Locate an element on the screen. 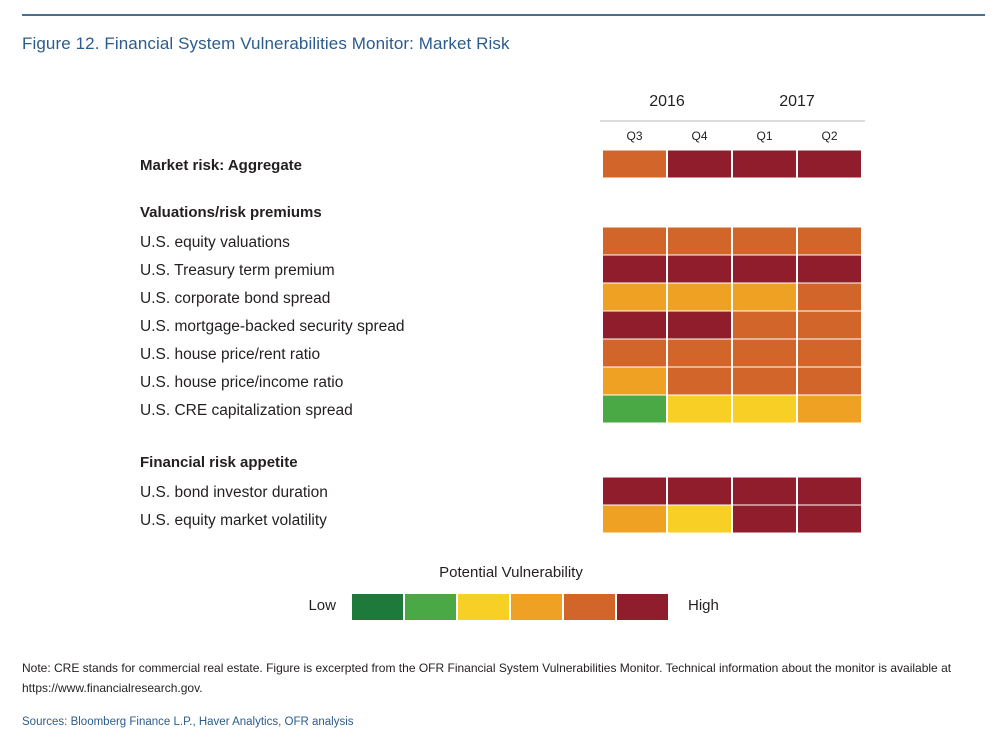  row-label: U.S. house price/rent ratio is located at coordinates (230, 354).